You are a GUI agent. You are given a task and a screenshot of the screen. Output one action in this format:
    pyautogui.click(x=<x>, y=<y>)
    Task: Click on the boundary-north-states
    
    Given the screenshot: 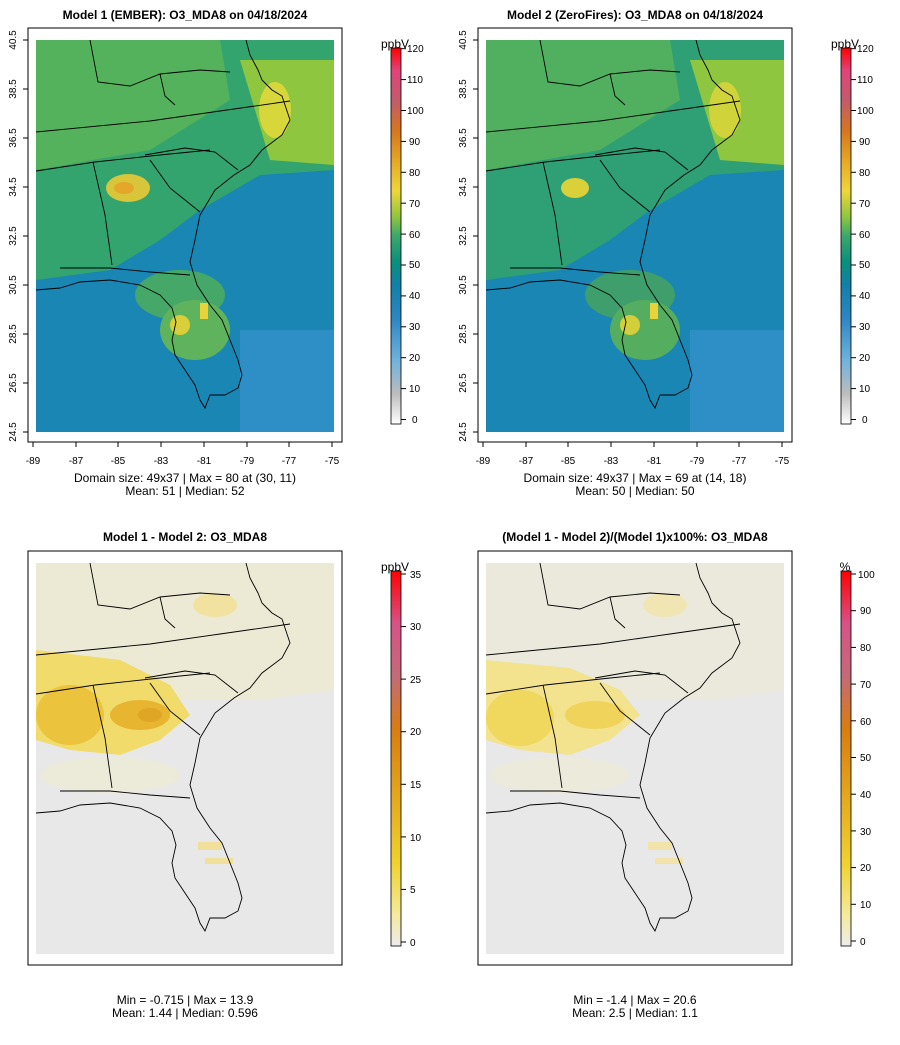 What is the action you would take?
    pyautogui.click(x=610, y=586)
    